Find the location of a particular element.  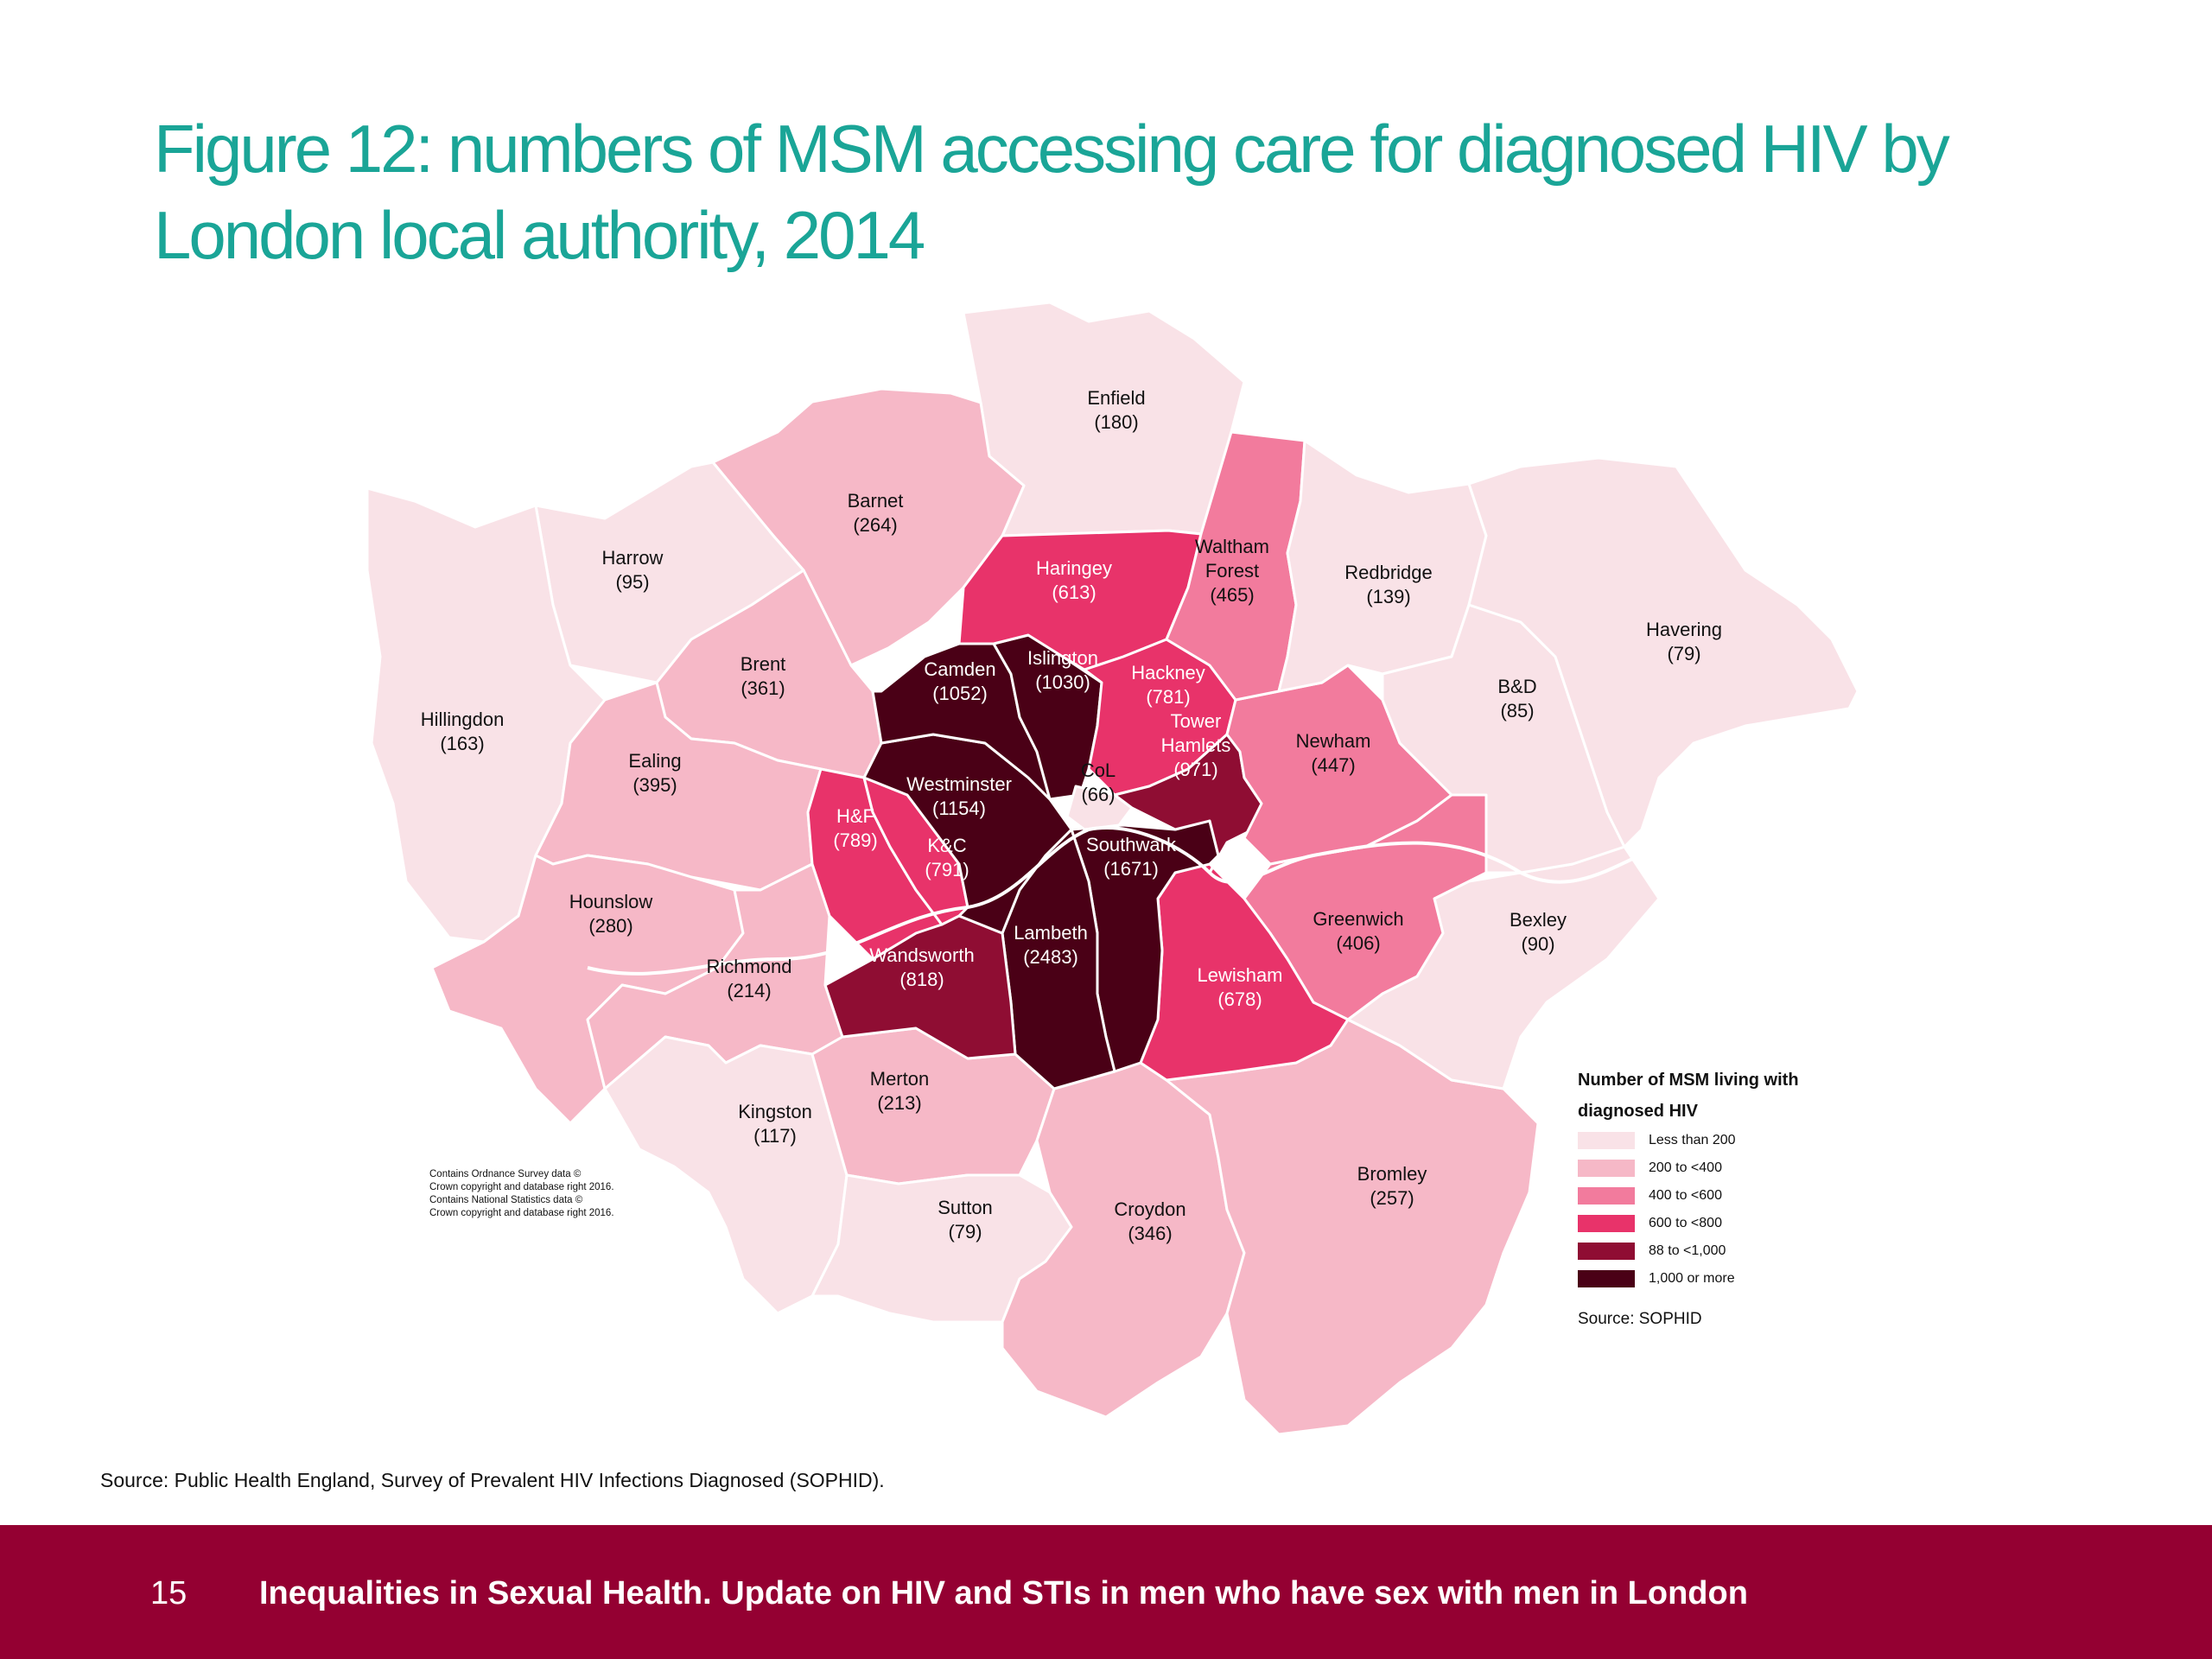

label-name-lewisham: Lewisham is located at coordinates (1239, 975).